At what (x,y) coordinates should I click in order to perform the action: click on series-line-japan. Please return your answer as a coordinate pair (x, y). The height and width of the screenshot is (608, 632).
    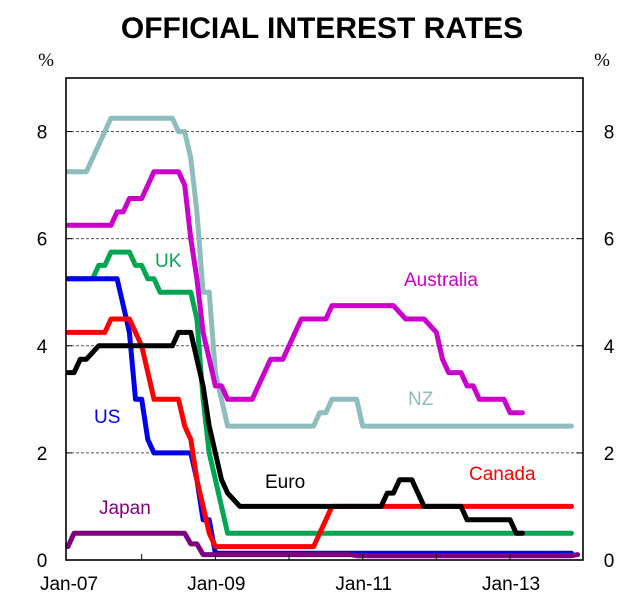
    Looking at the image, I should click on (323, 544).